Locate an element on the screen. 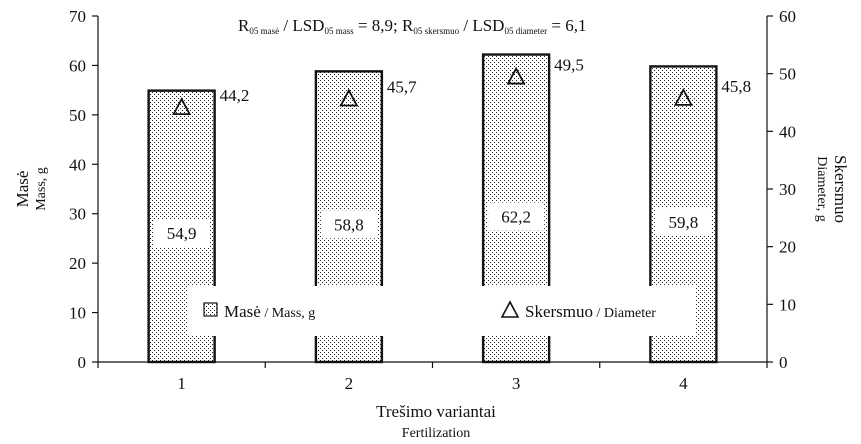 The width and height of the screenshot is (861, 444). mass-value-label: 59,8 is located at coordinates (684, 222).